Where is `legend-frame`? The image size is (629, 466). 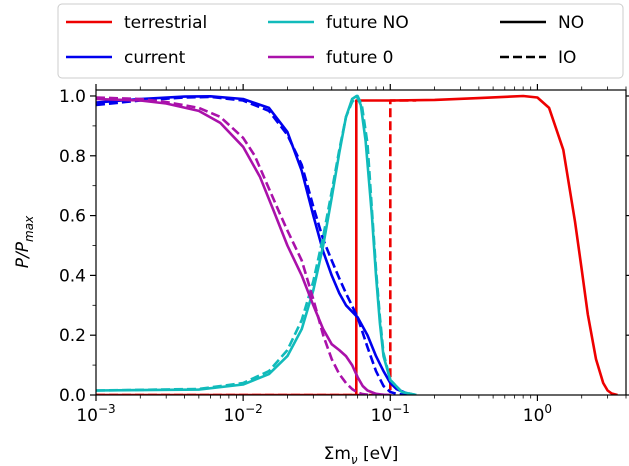
legend-frame is located at coordinates (340, 41).